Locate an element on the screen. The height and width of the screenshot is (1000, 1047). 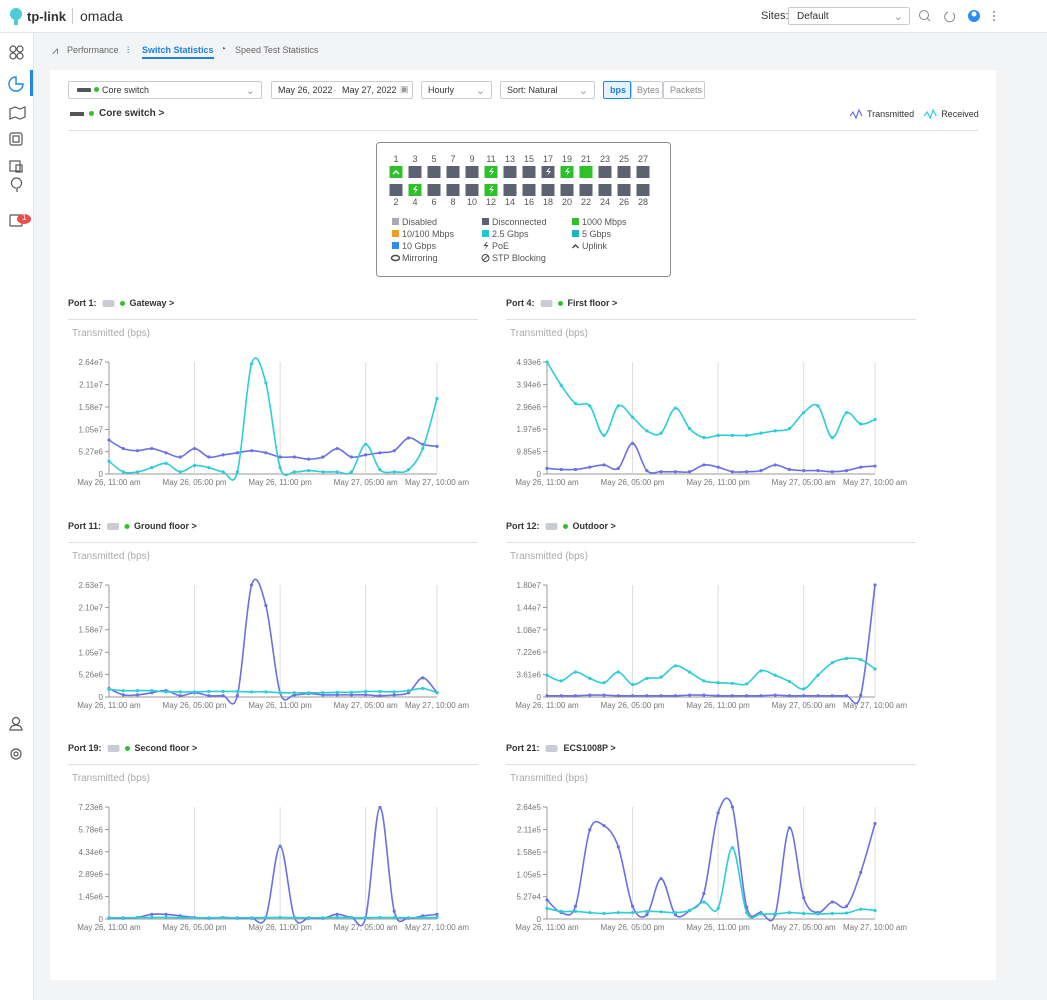
y-tick-label: 1.45e6 is located at coordinates (91, 897).